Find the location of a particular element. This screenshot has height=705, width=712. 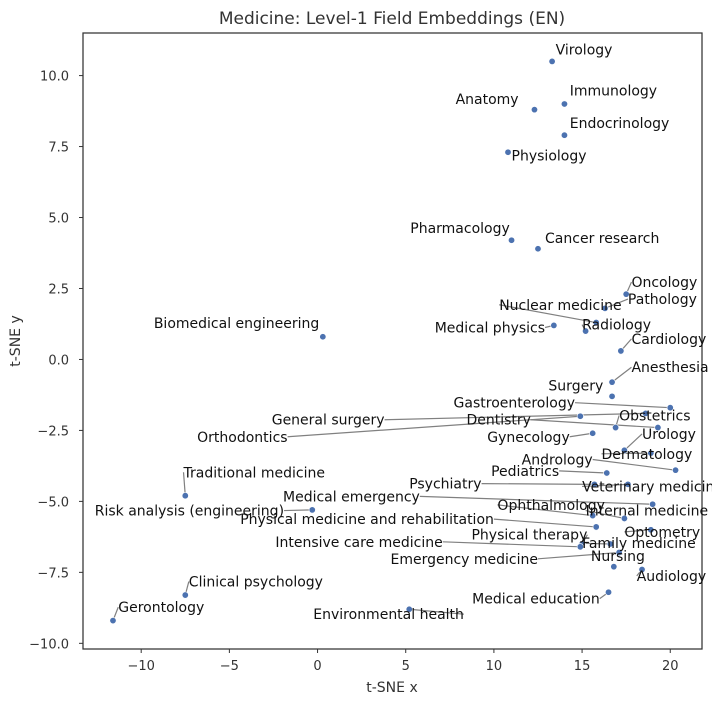

point-environmental-health is located at coordinates (409, 609).